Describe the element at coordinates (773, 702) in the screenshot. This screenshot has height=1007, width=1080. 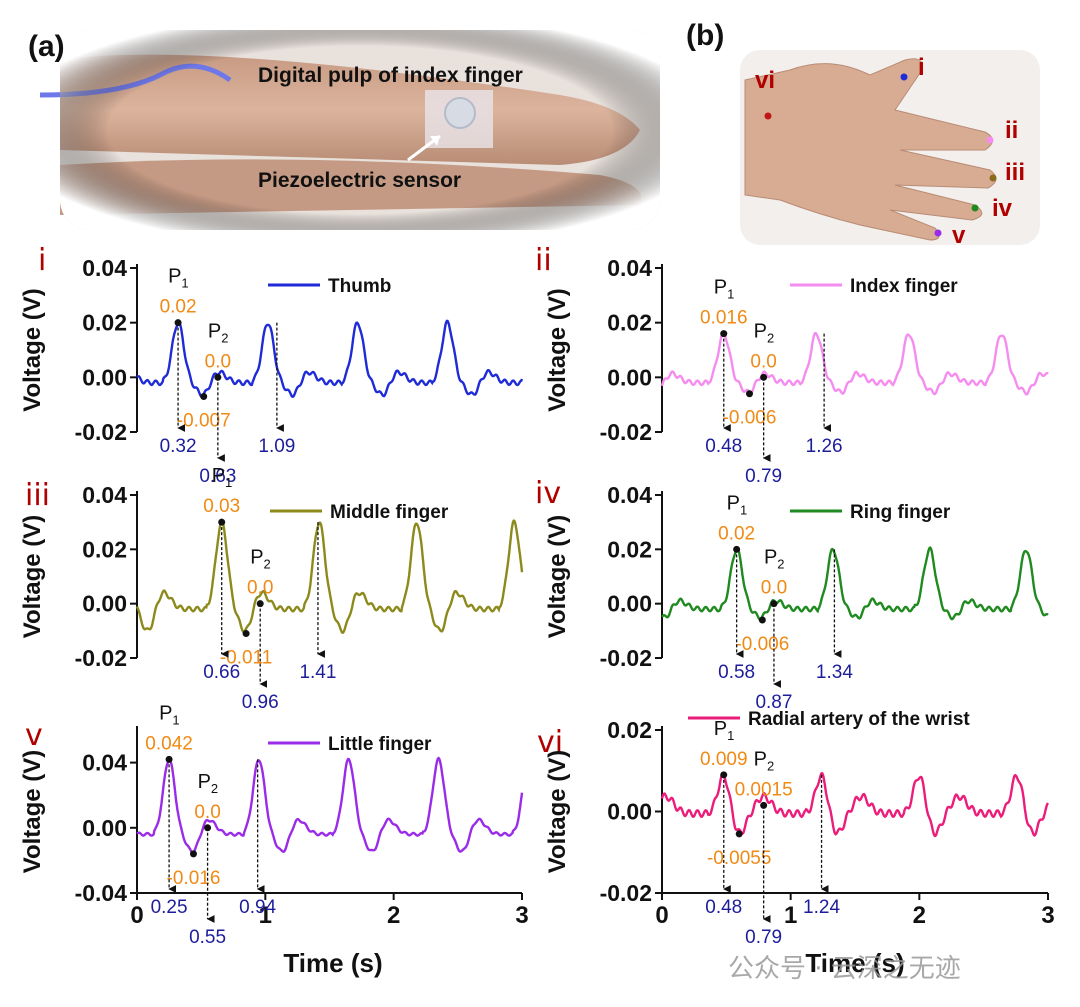
I see `time-marker-label-iv-1: 0.87` at that location.